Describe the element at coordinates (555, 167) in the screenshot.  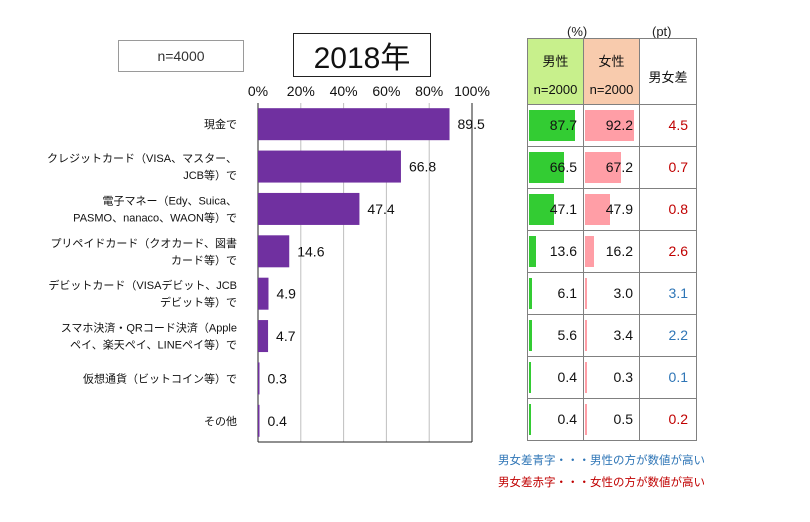
I see `male-cell: 66.5` at that location.